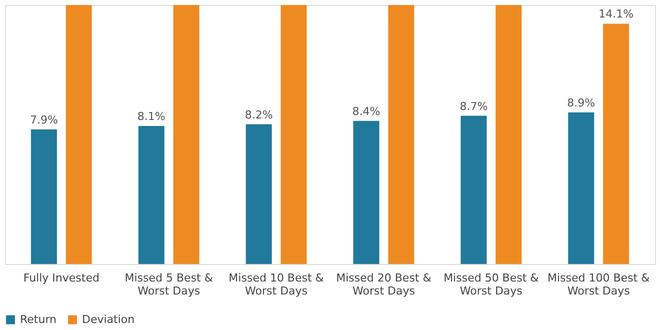 The width and height of the screenshot is (660, 330). What do you see at coordinates (599, 285) in the screenshot?
I see `x-tick-label: Missed 100 Best & Worst Days` at bounding box center [599, 285].